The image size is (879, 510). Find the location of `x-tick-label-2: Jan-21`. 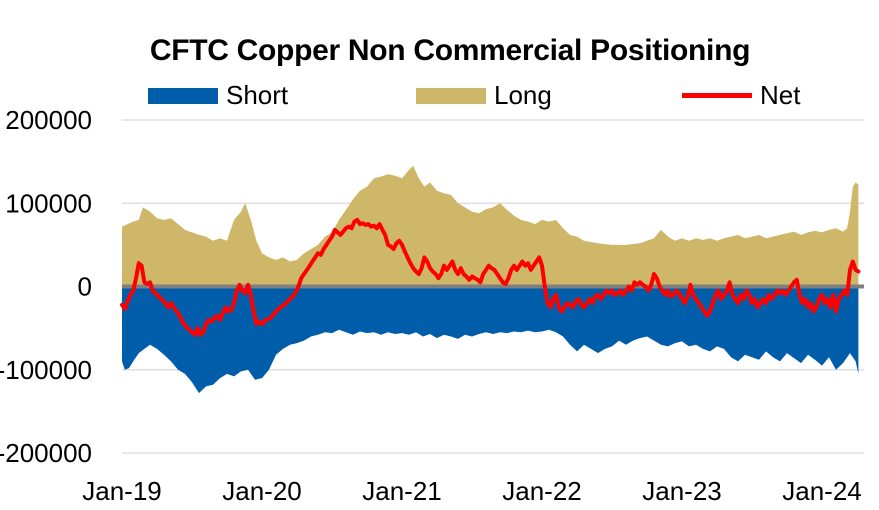

x-tick-label-2: Jan-21 is located at coordinates (402, 491).